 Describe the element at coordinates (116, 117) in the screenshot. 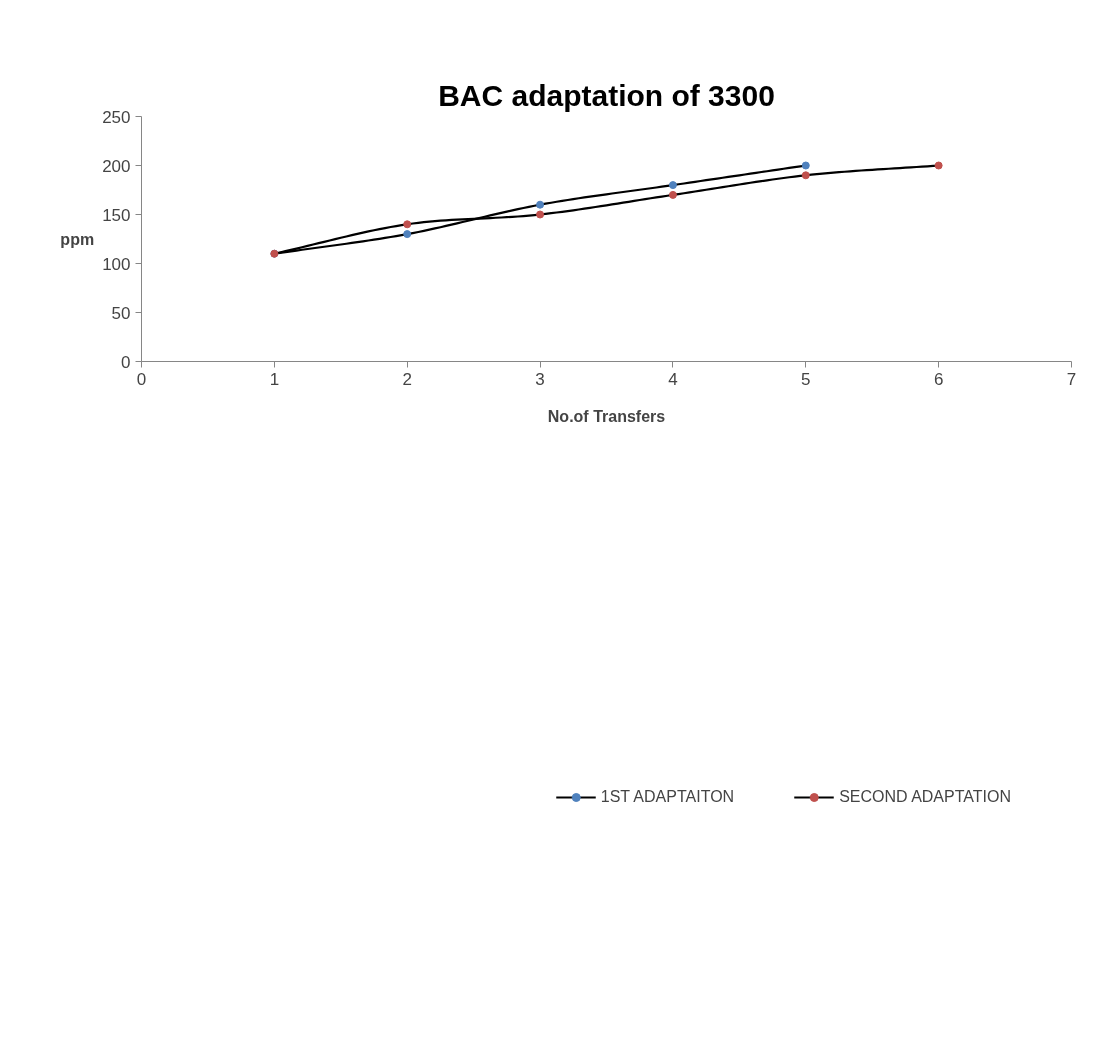

I see `y-tick-label: 250` at that location.